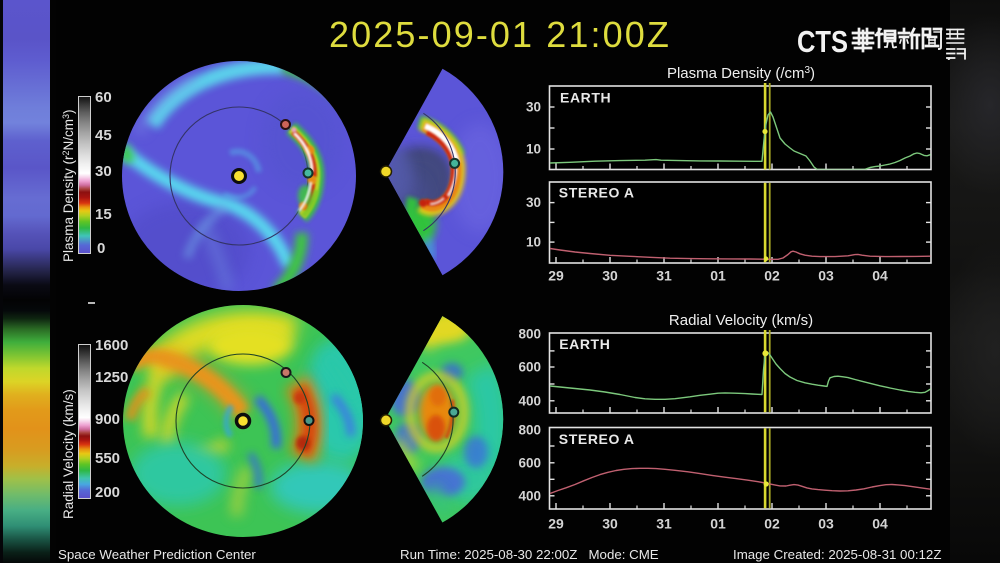 The image size is (1000, 563). Describe the element at coordinates (741, 73) in the screenshot. I see `svg-text: Plasma Density (/cm3)` at that location.